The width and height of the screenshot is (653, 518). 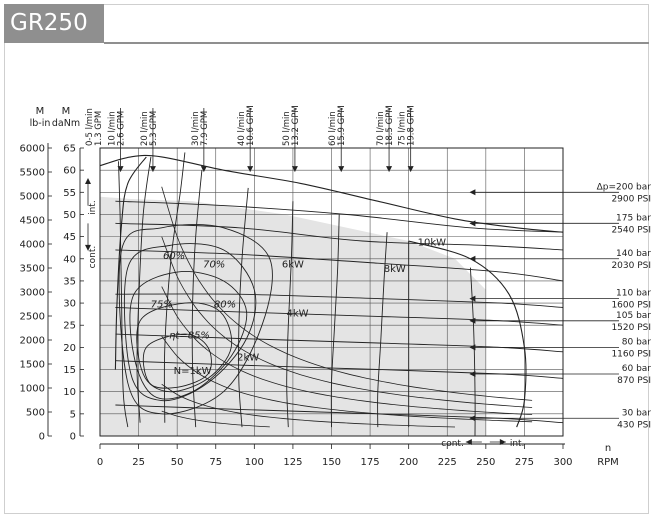 I want to click on envelope-left-curve, so click(x=130, y=263).